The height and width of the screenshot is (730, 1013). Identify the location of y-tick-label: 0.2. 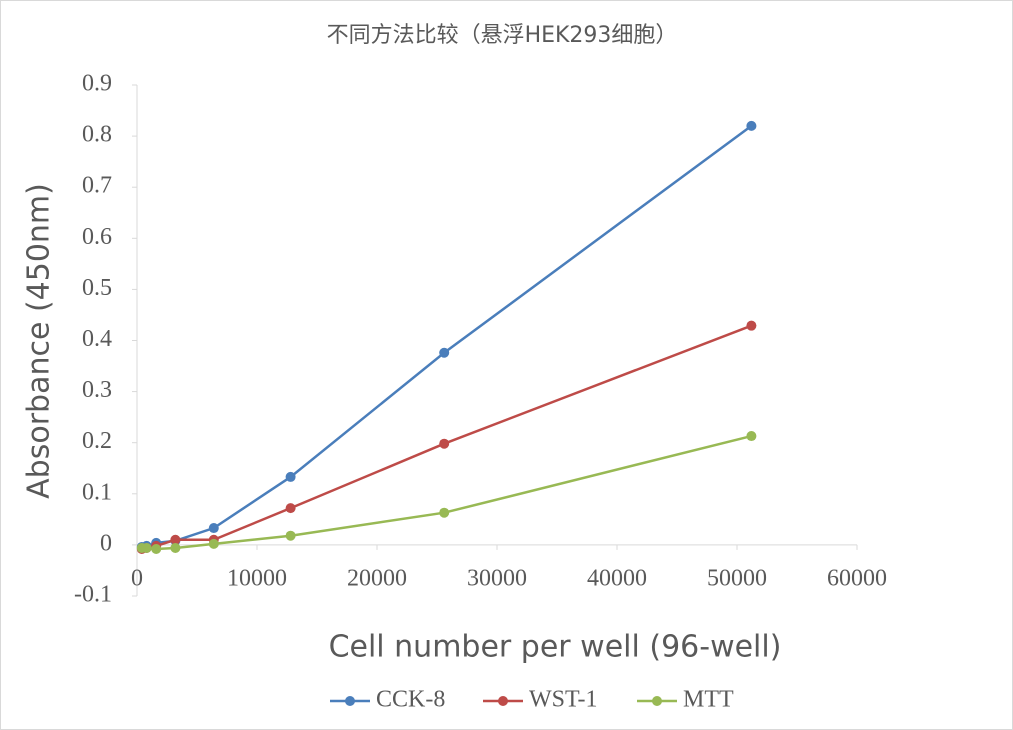
(97, 441).